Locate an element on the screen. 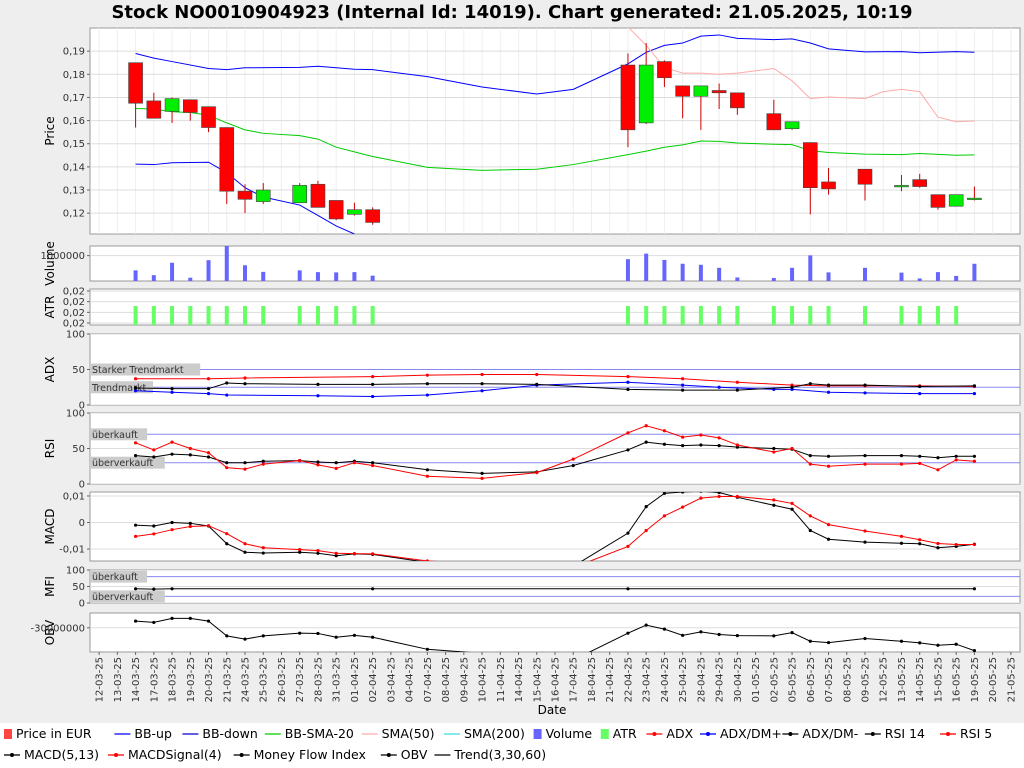 This screenshot has width=1024, height=768. volume-y-label: Volume is located at coordinates (50, 263).